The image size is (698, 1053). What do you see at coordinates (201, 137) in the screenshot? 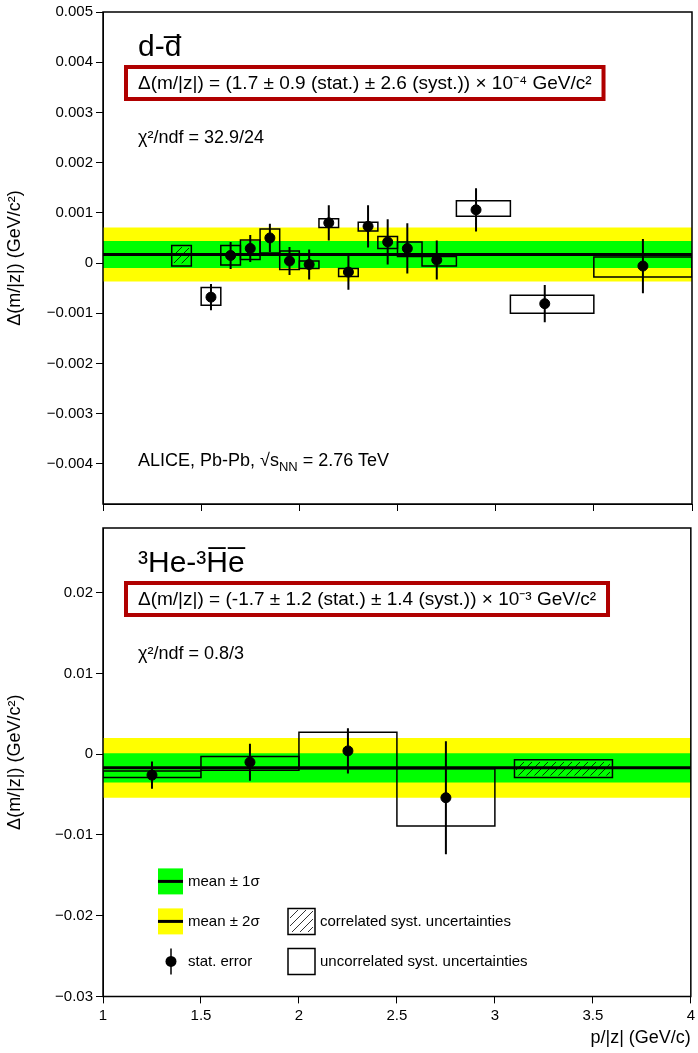
I see `annotation: χ²/ndf = 32.9/24` at bounding box center [201, 137].